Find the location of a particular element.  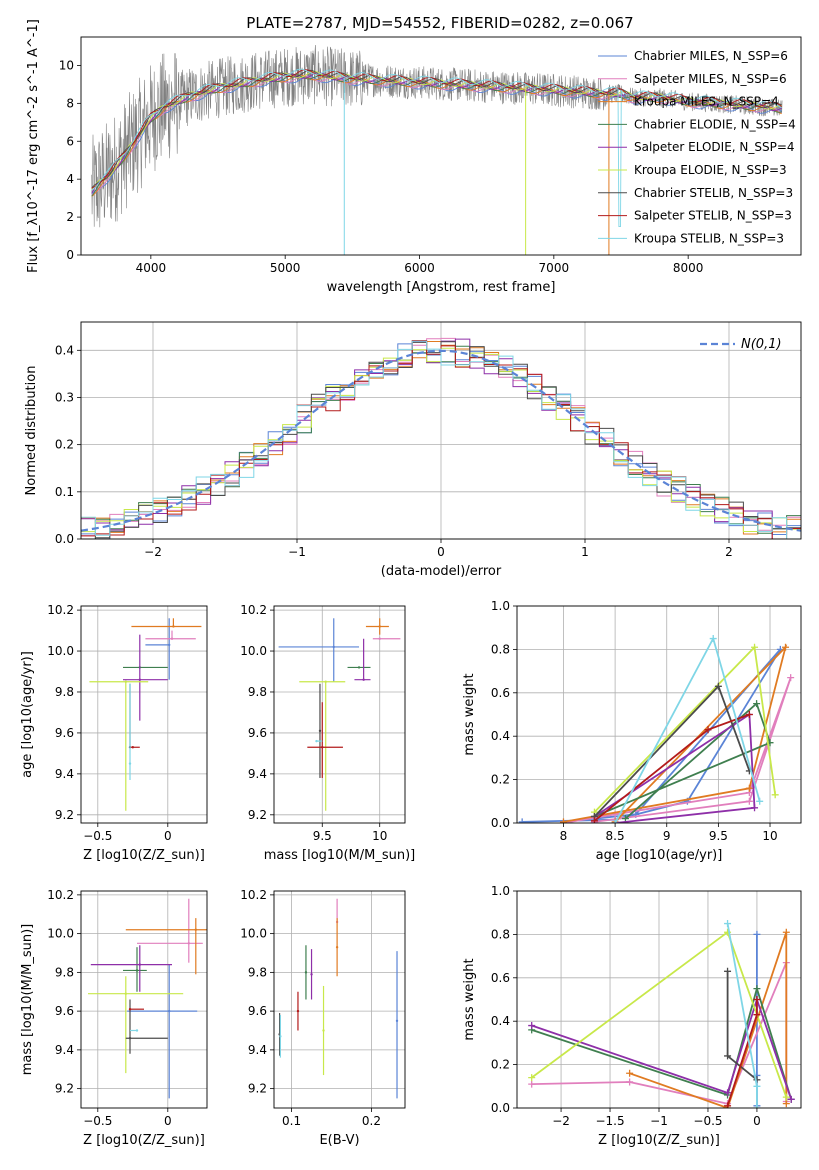

y-tick-label: 4 is located at coordinates (70, 179).